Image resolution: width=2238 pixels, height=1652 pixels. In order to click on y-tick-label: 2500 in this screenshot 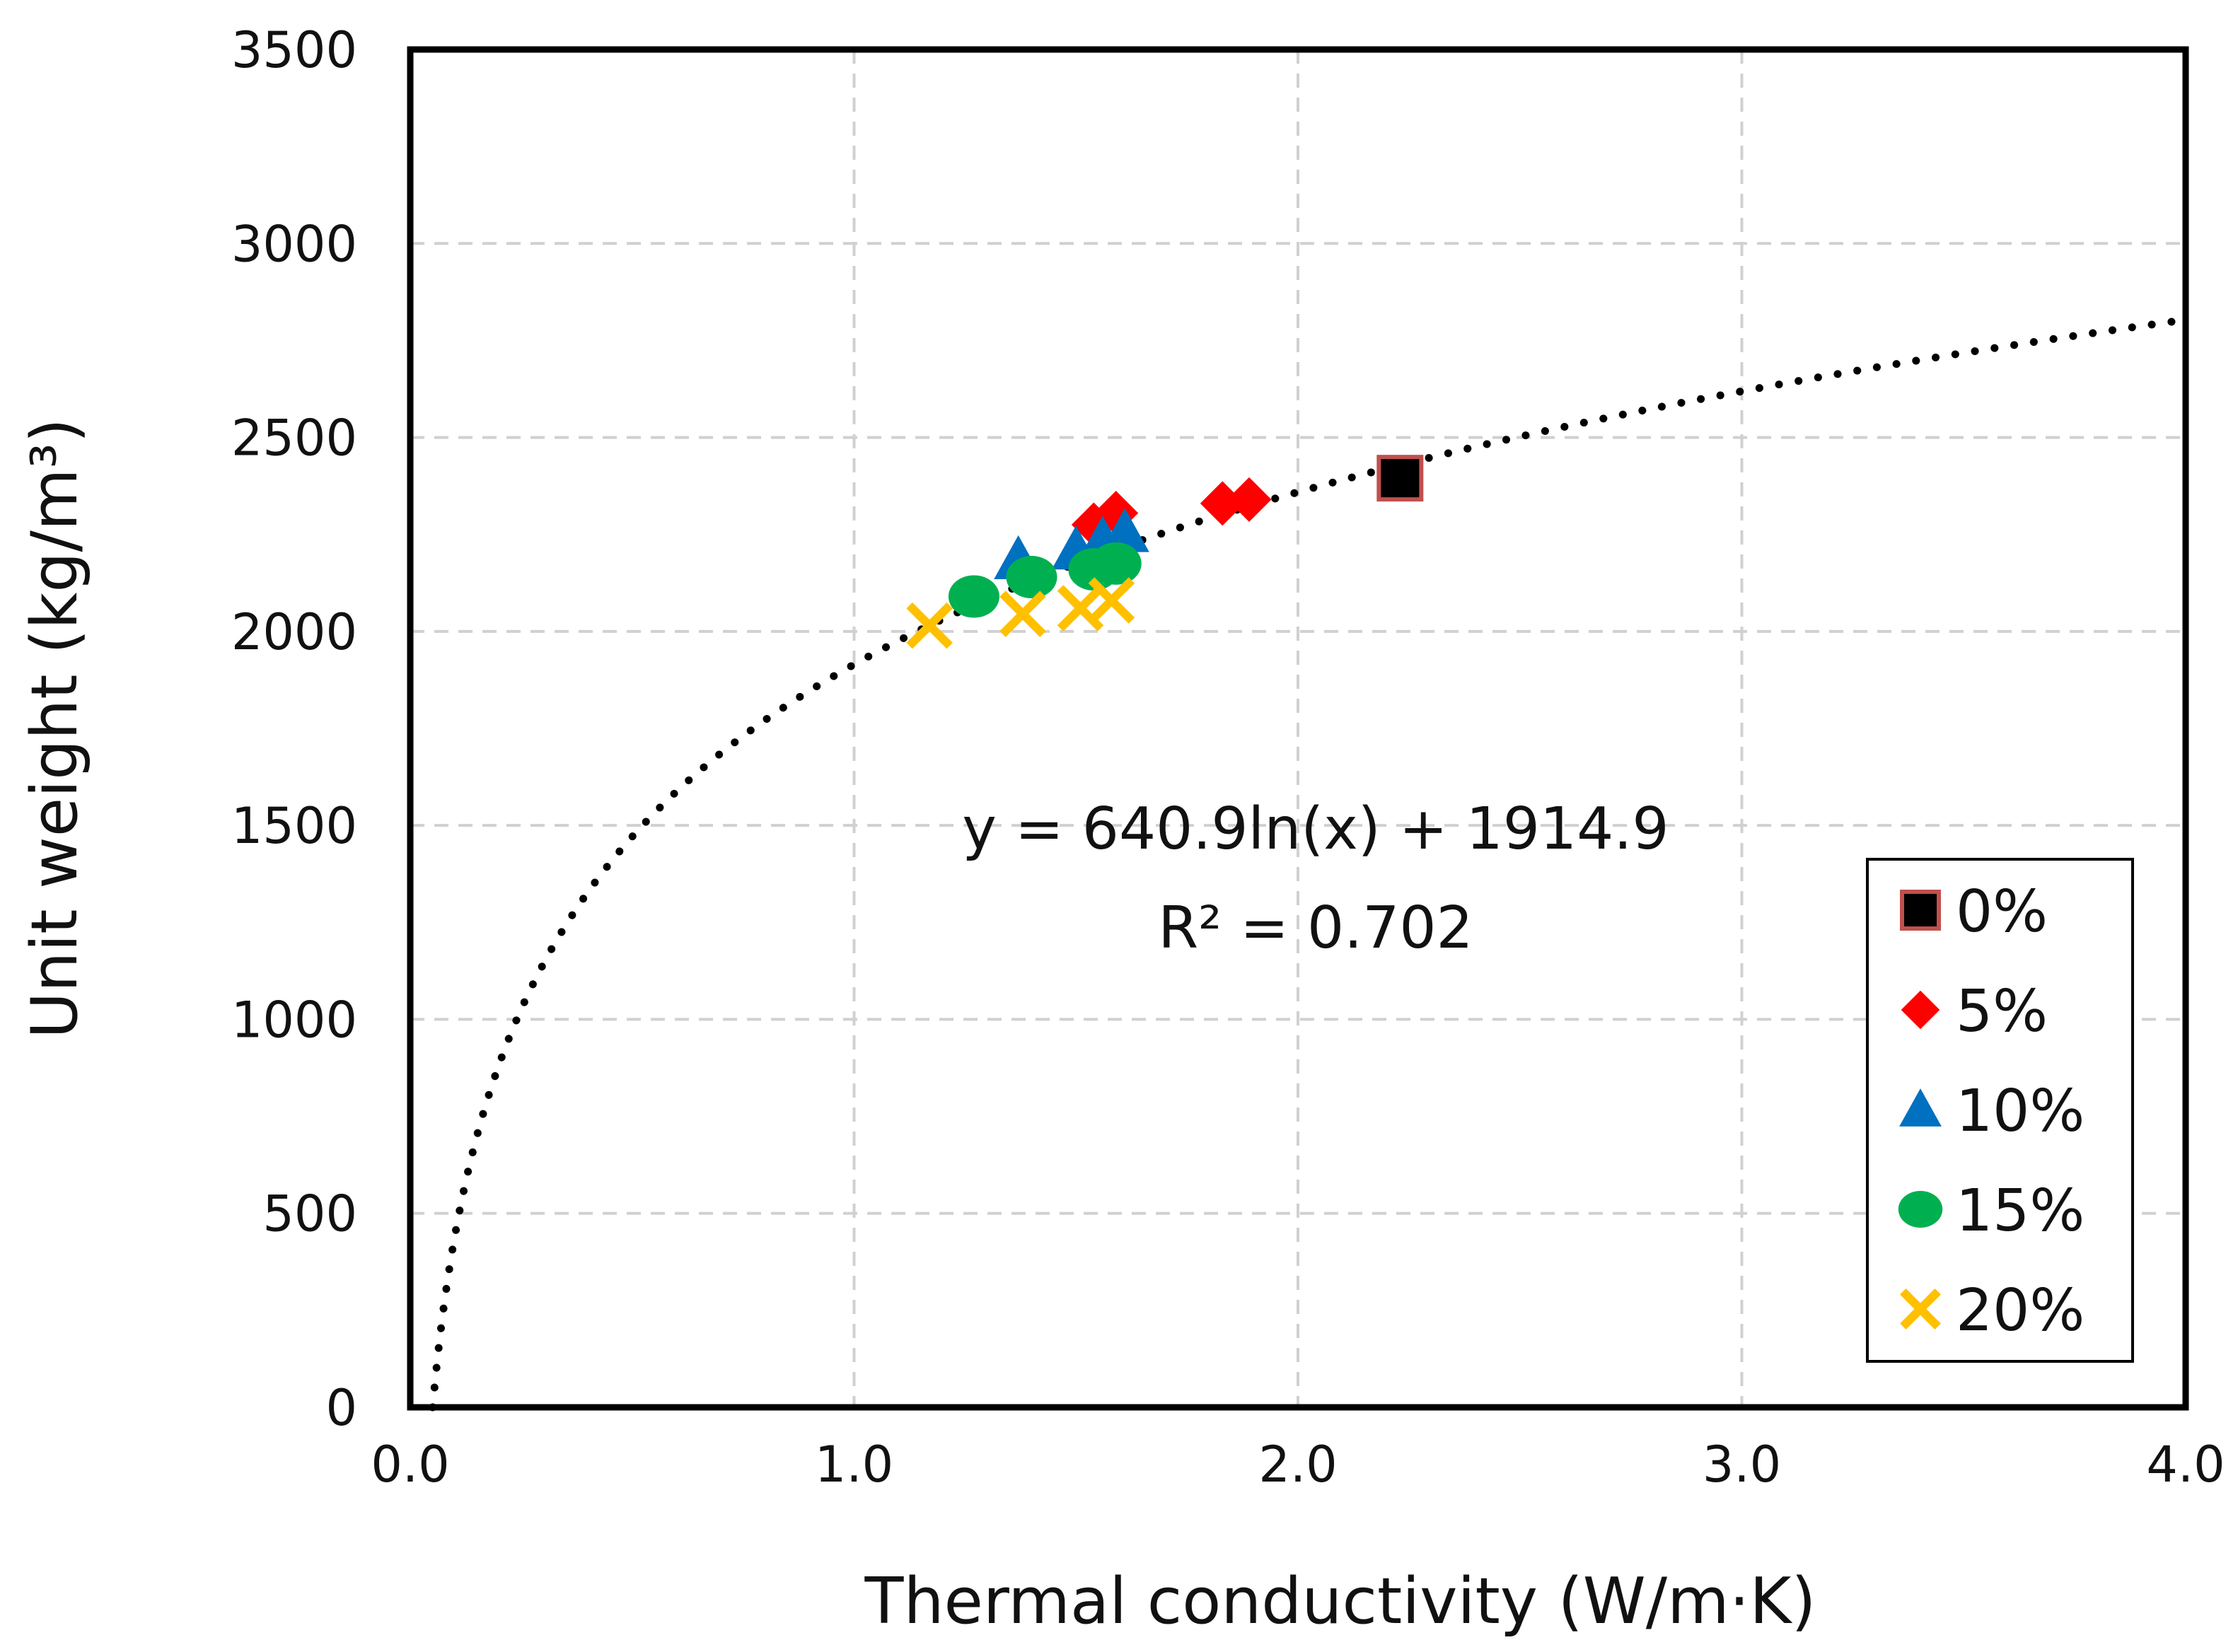, I will do `click(294, 438)`.